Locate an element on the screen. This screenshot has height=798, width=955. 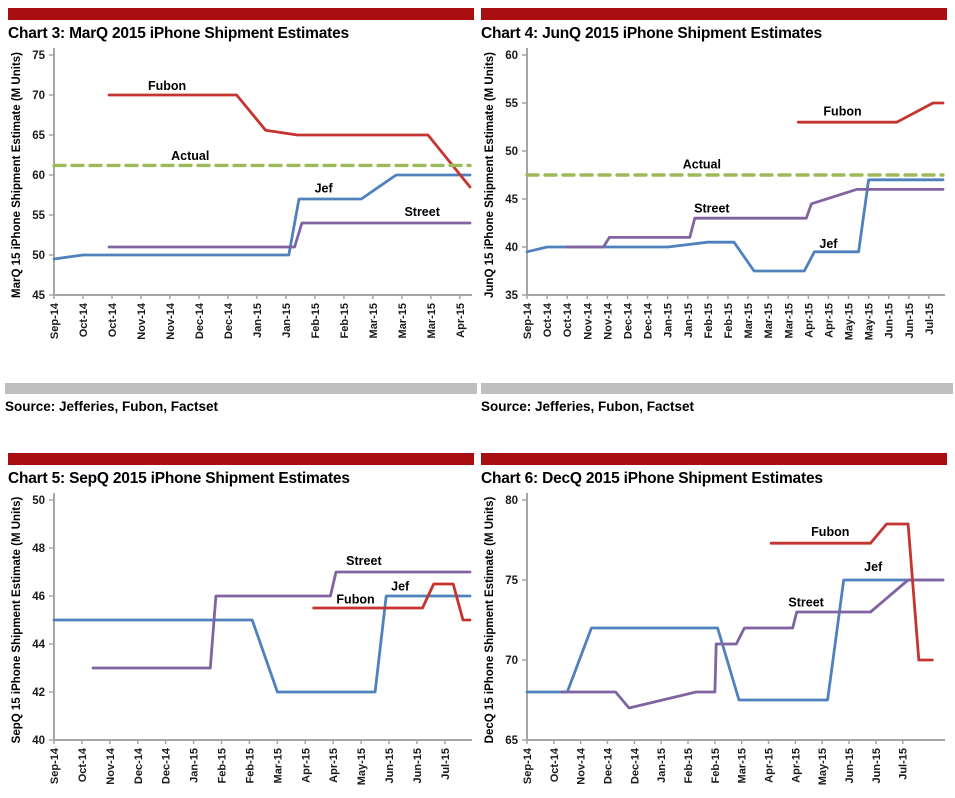
svg-text: 44 is located at coordinates (38, 645).